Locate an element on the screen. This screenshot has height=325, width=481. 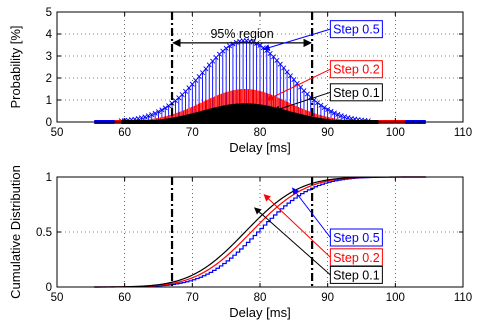
cdf-y-tick-label: 0.5 is located at coordinates (44, 233).